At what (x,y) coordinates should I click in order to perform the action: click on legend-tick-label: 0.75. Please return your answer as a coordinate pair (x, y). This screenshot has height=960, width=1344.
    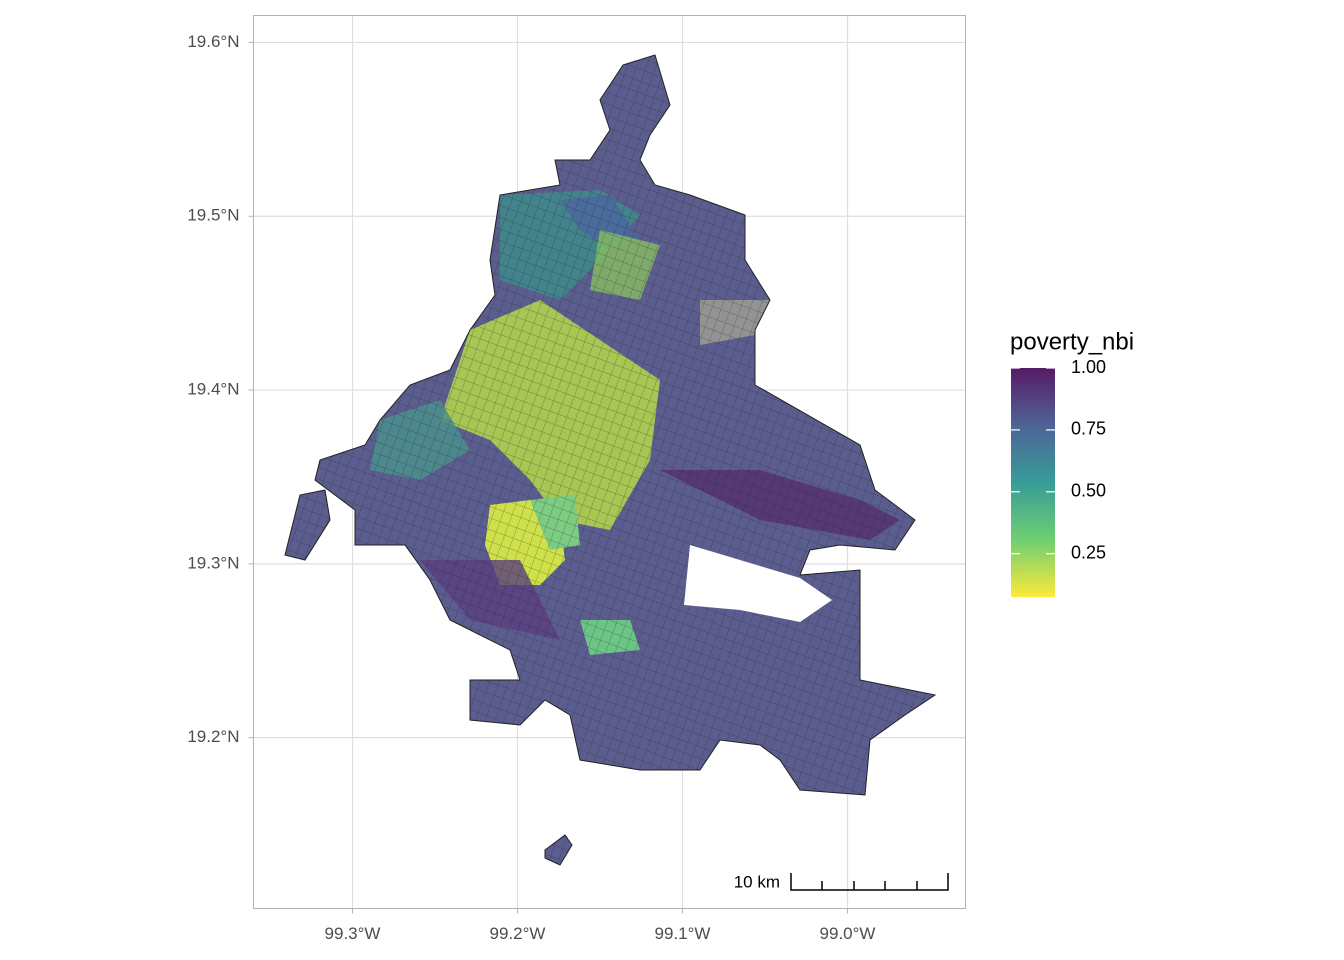
    Looking at the image, I should click on (1088, 429).